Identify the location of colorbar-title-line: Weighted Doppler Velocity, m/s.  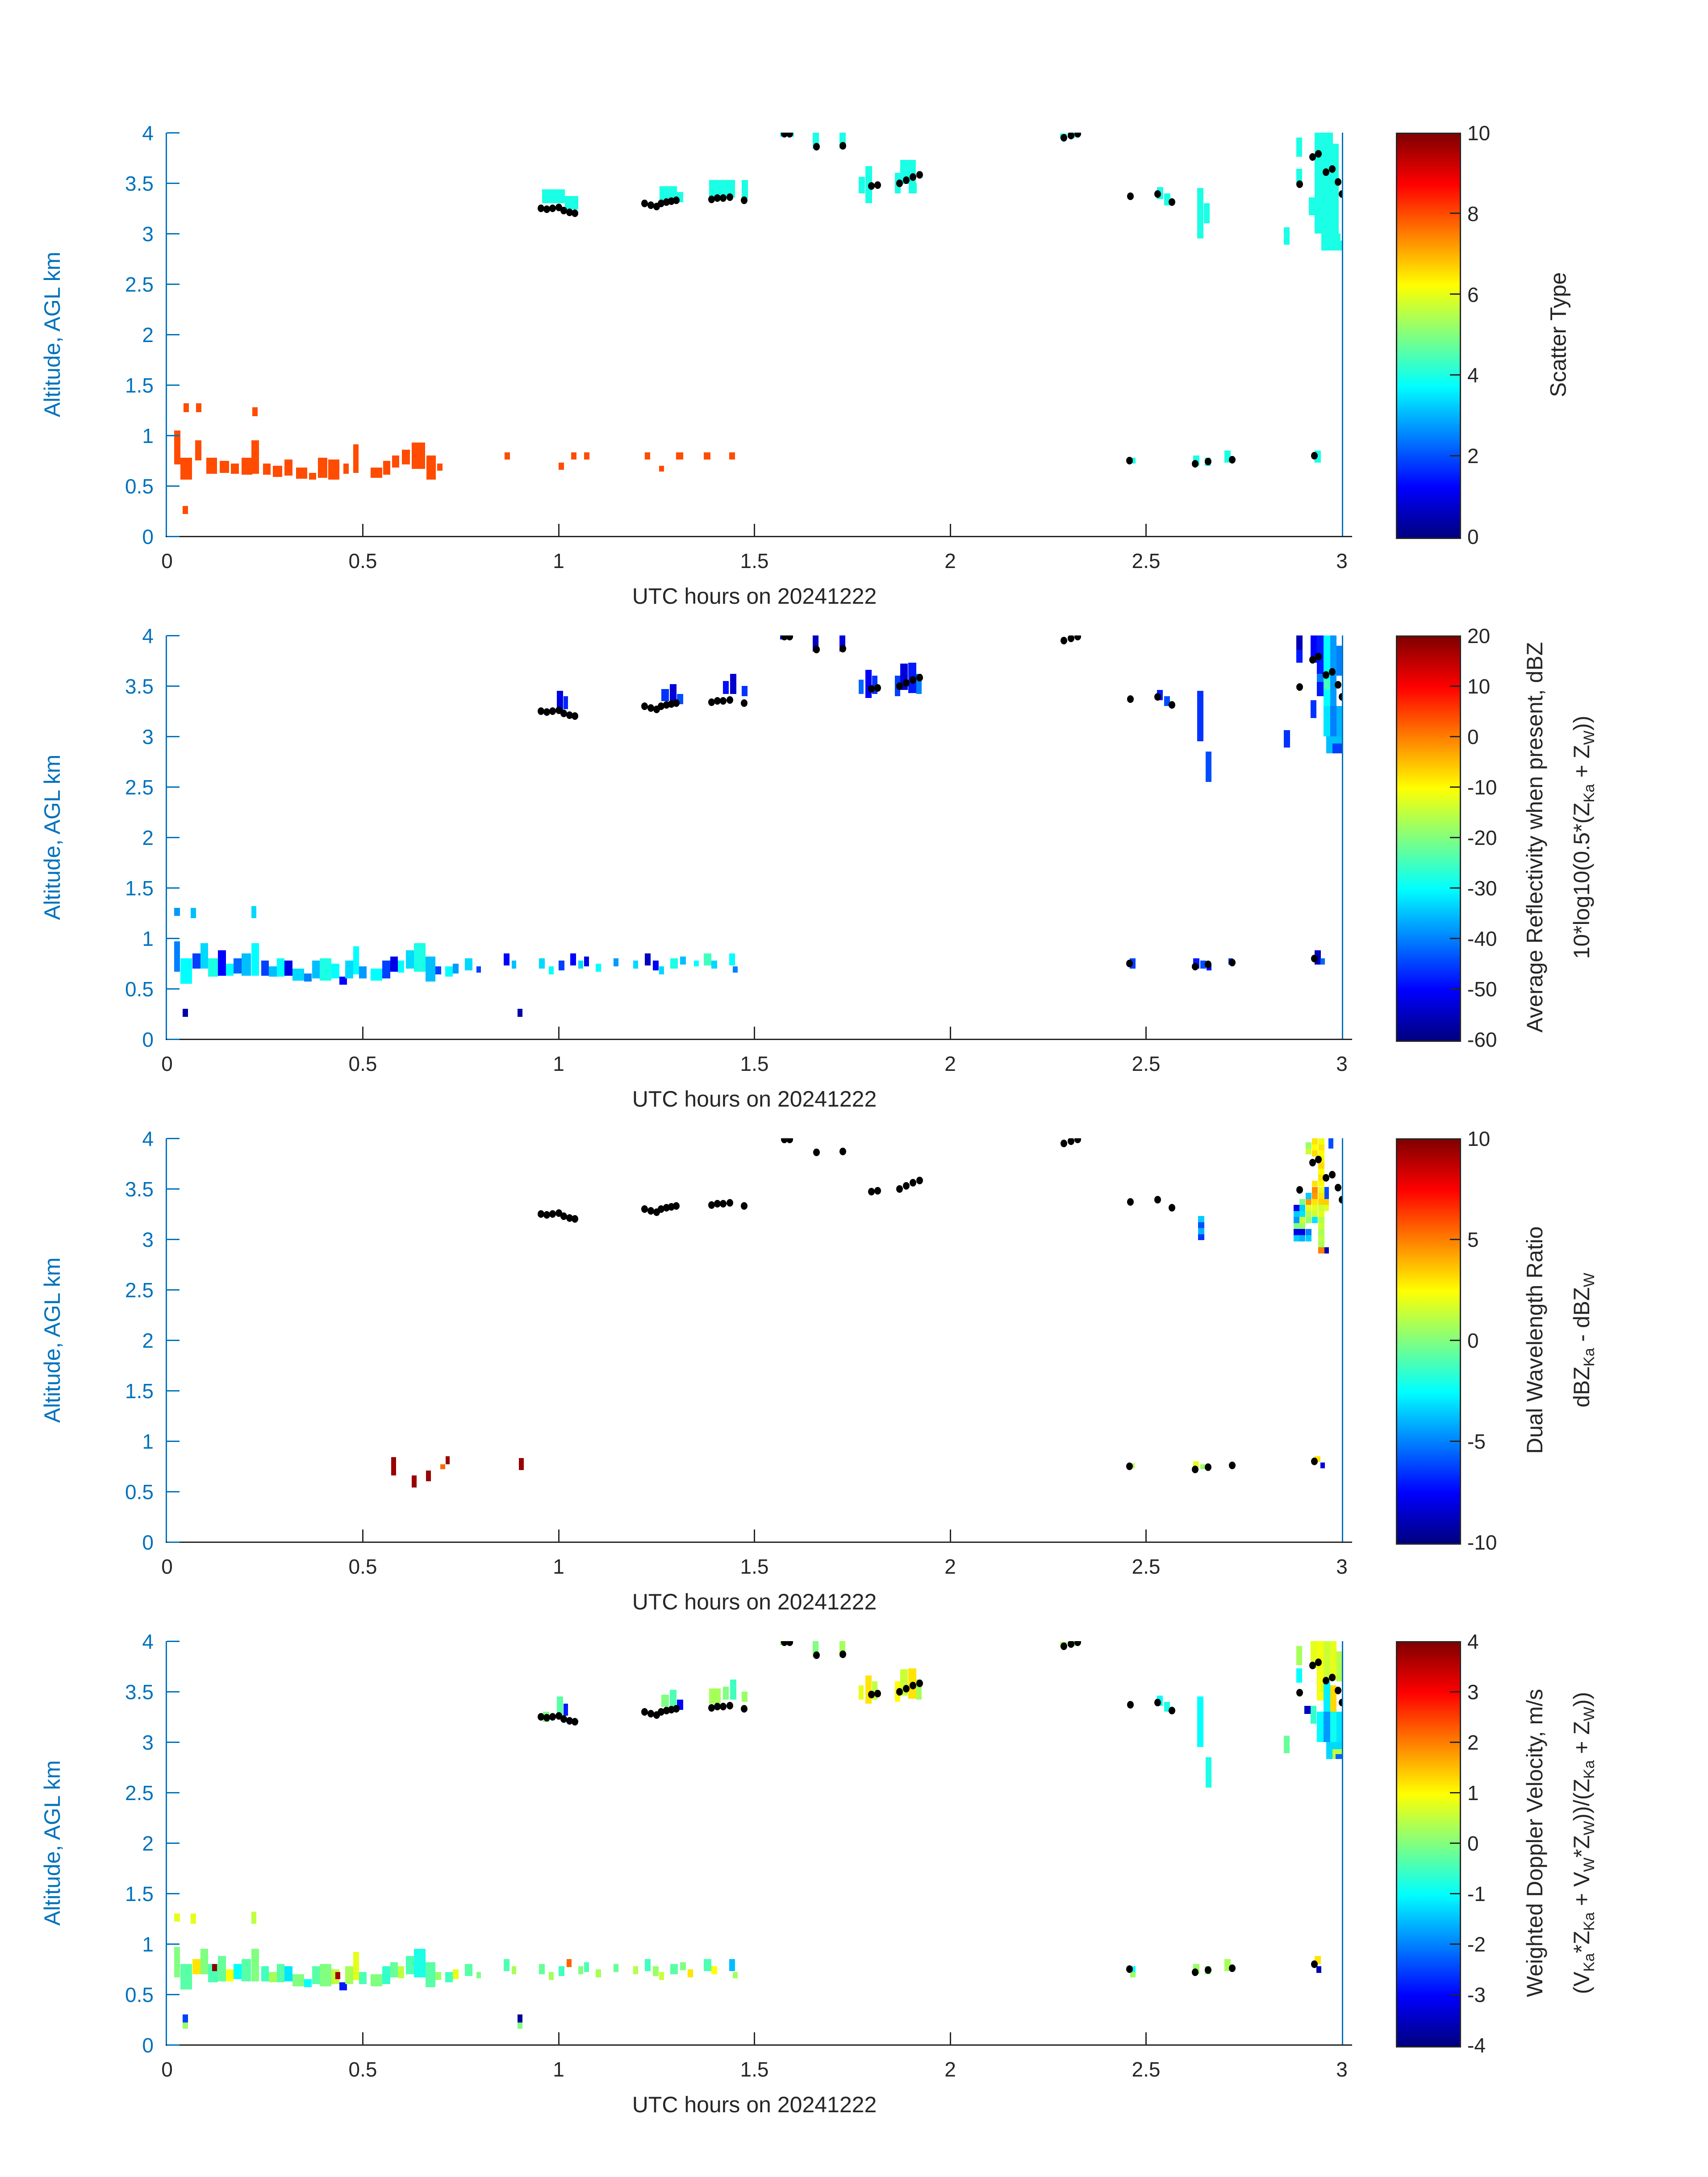
(1534, 1842).